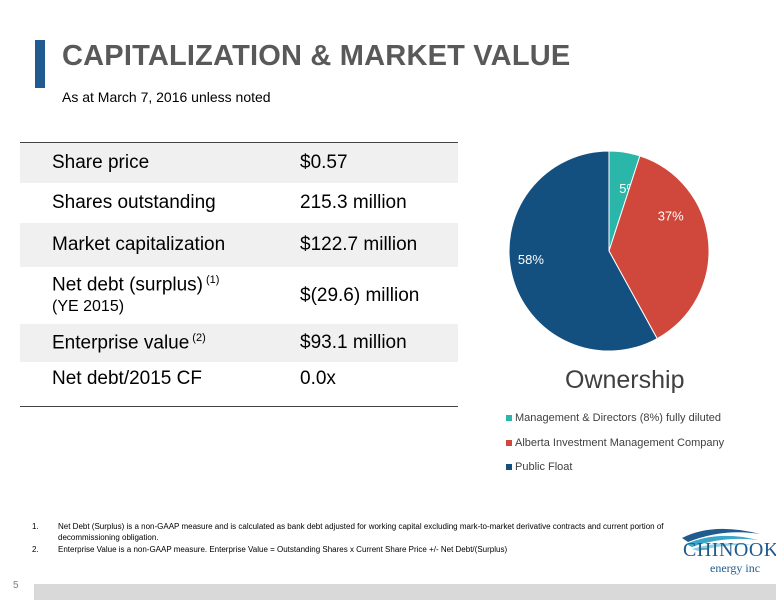 Image resolution: width=776 pixels, height=600 pixels. I want to click on pie-data-label: 58%, so click(531, 259).